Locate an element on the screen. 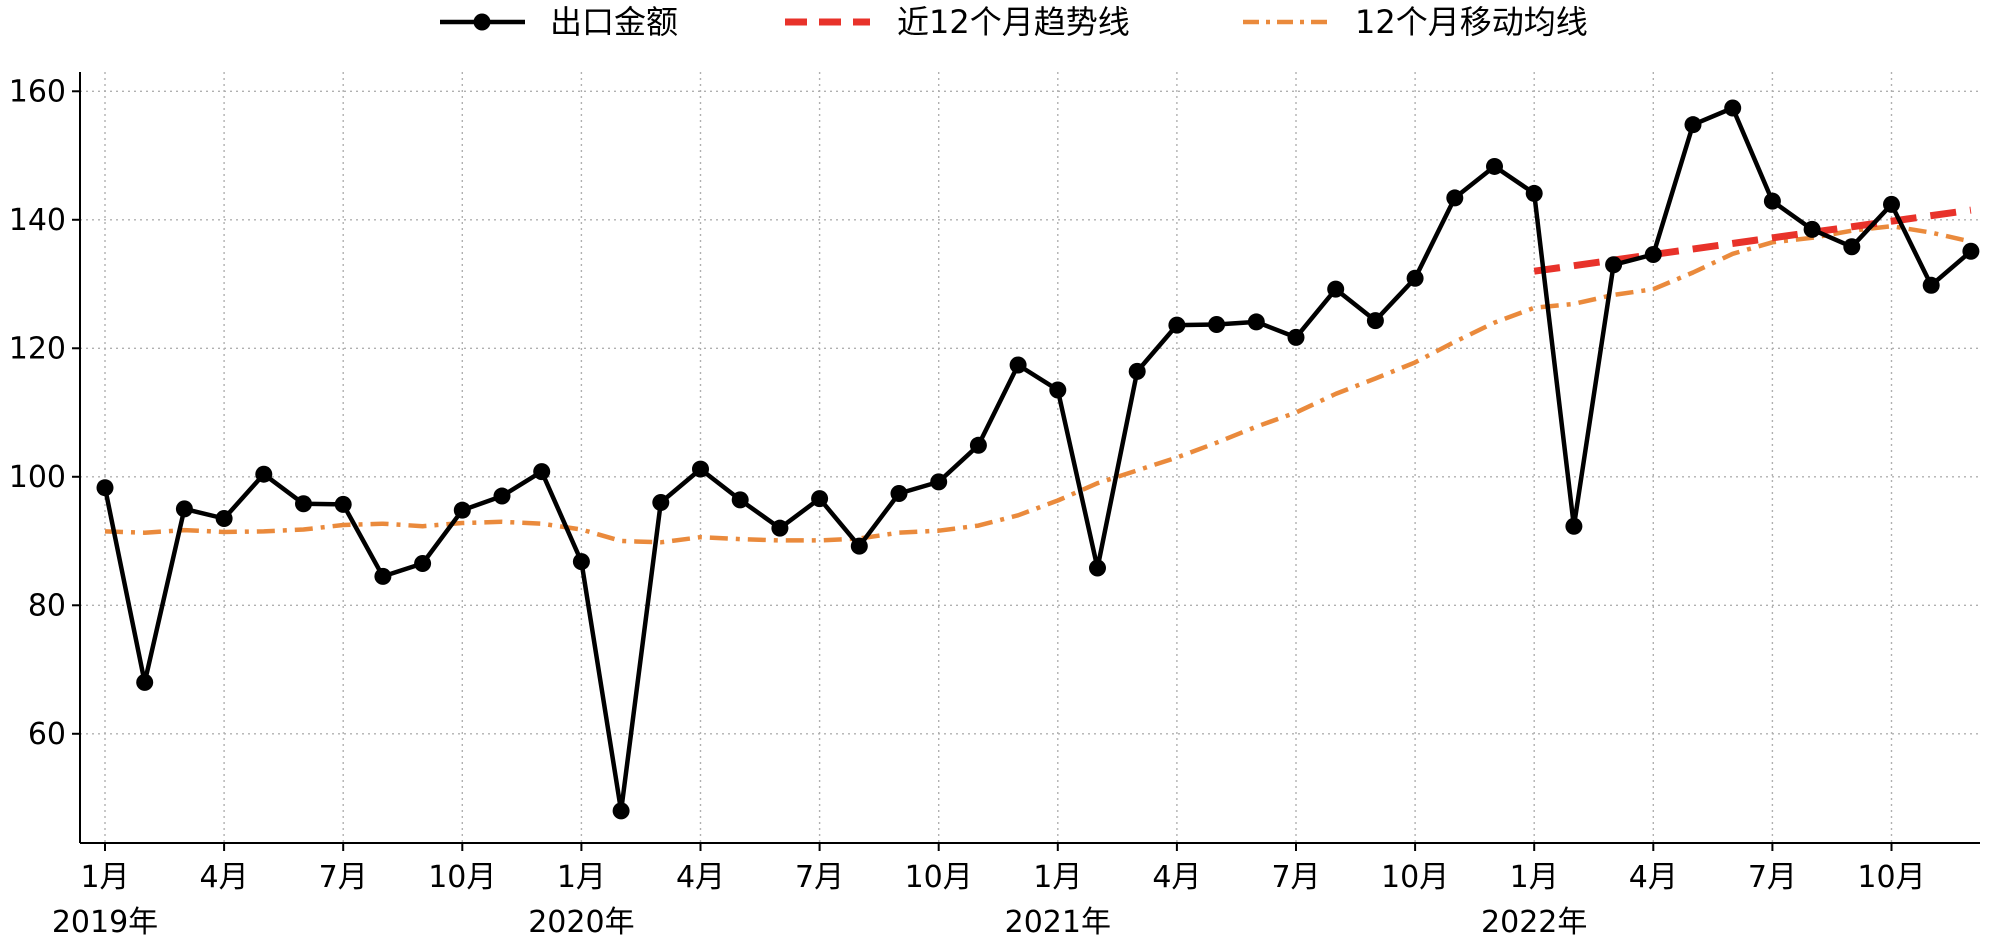  y-tick-label: 100 is located at coordinates (37, 477).